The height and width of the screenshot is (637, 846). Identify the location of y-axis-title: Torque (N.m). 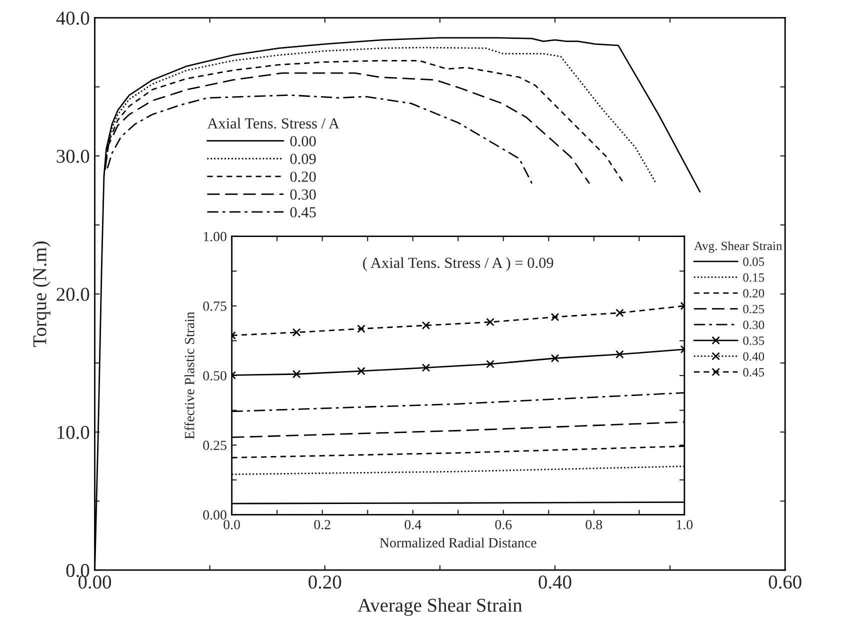
(41, 294).